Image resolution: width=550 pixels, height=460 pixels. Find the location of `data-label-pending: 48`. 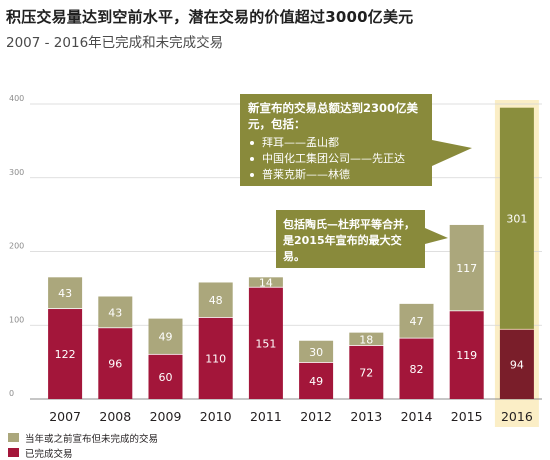

data-label-pending: 48 is located at coordinates (216, 300).